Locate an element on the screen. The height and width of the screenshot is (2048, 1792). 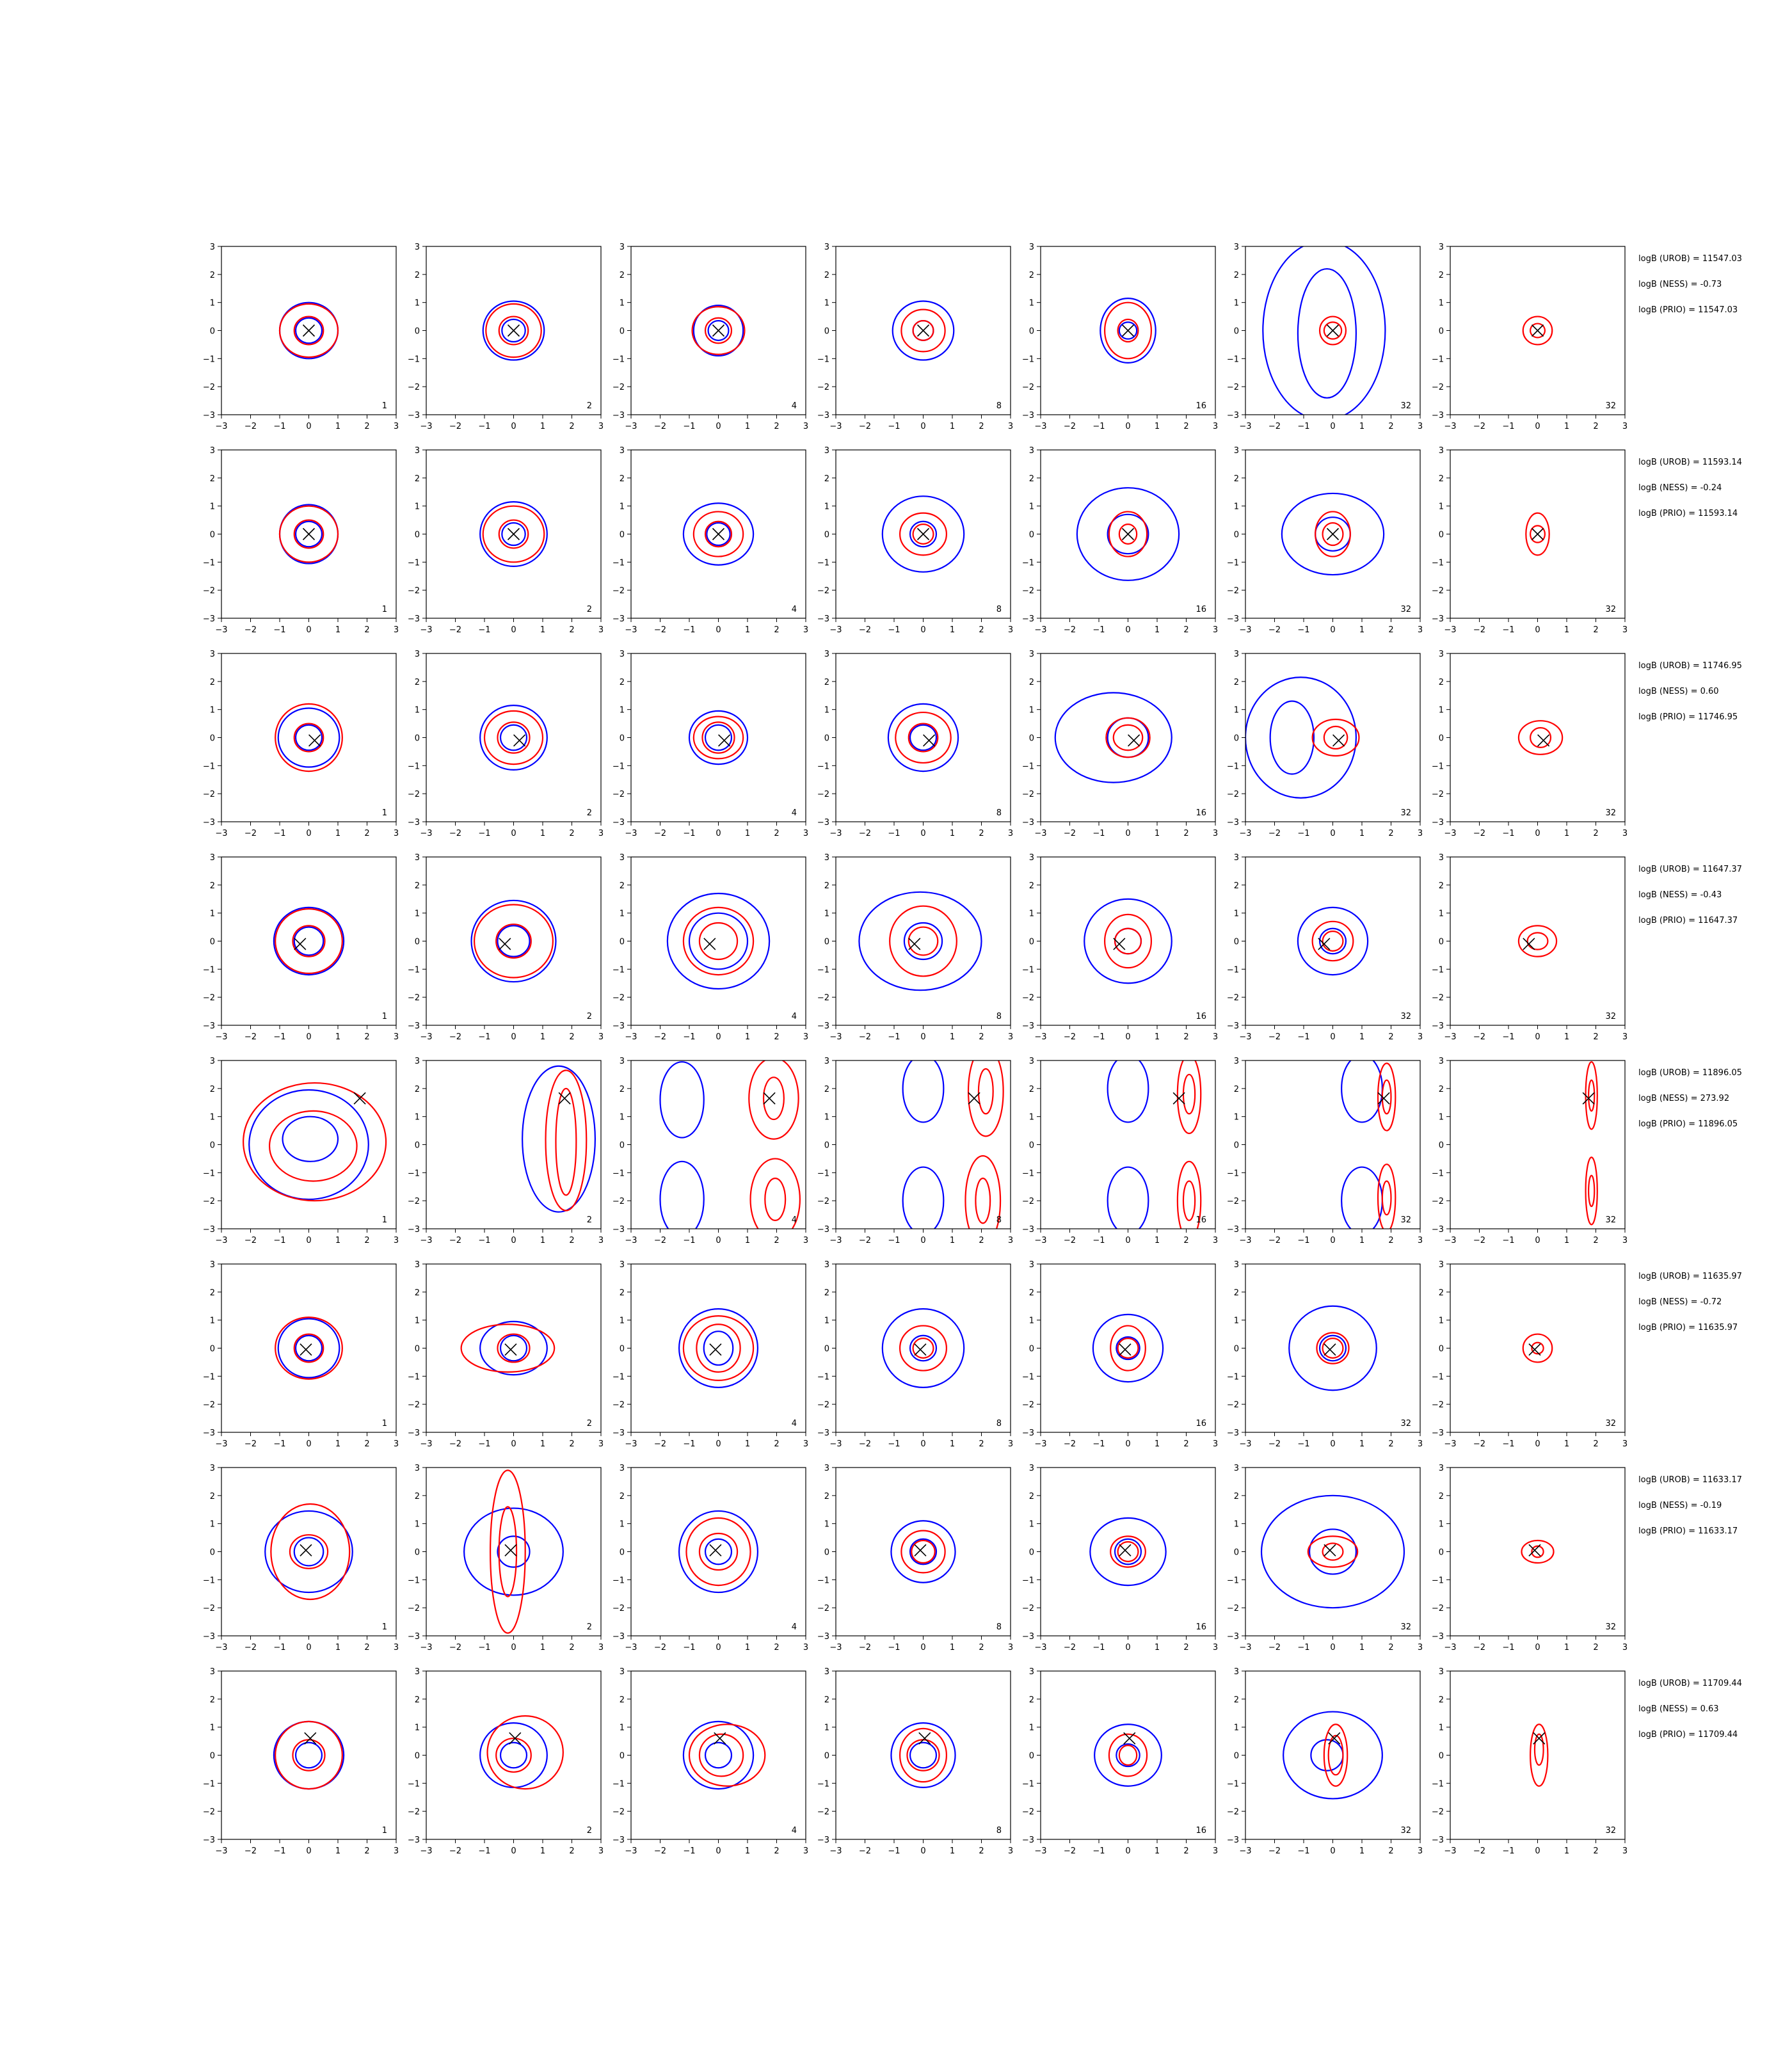
truth-marker is located at coordinates (1534, 1349).